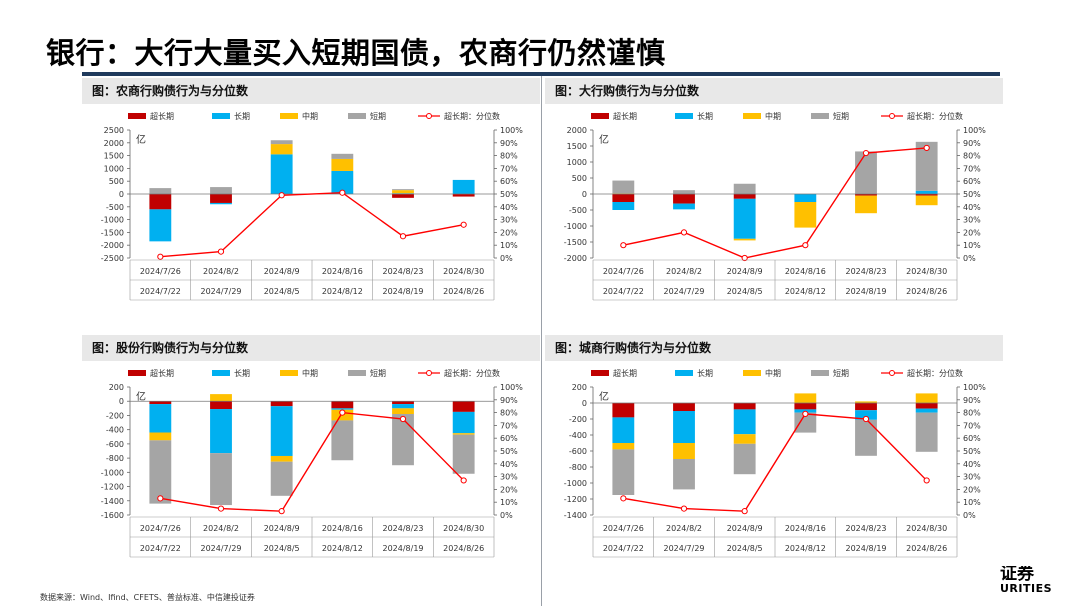  I want to click on y-tick-label-left: -800, so click(578, 467).